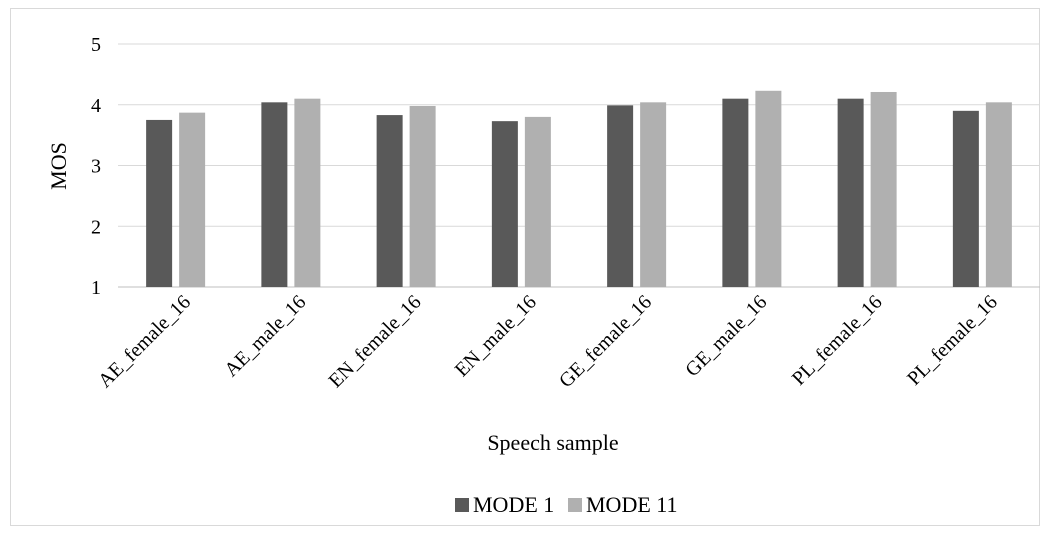  Describe the element at coordinates (513, 504) in the screenshot. I see `legend-label-mode-1: MODE 1` at that location.